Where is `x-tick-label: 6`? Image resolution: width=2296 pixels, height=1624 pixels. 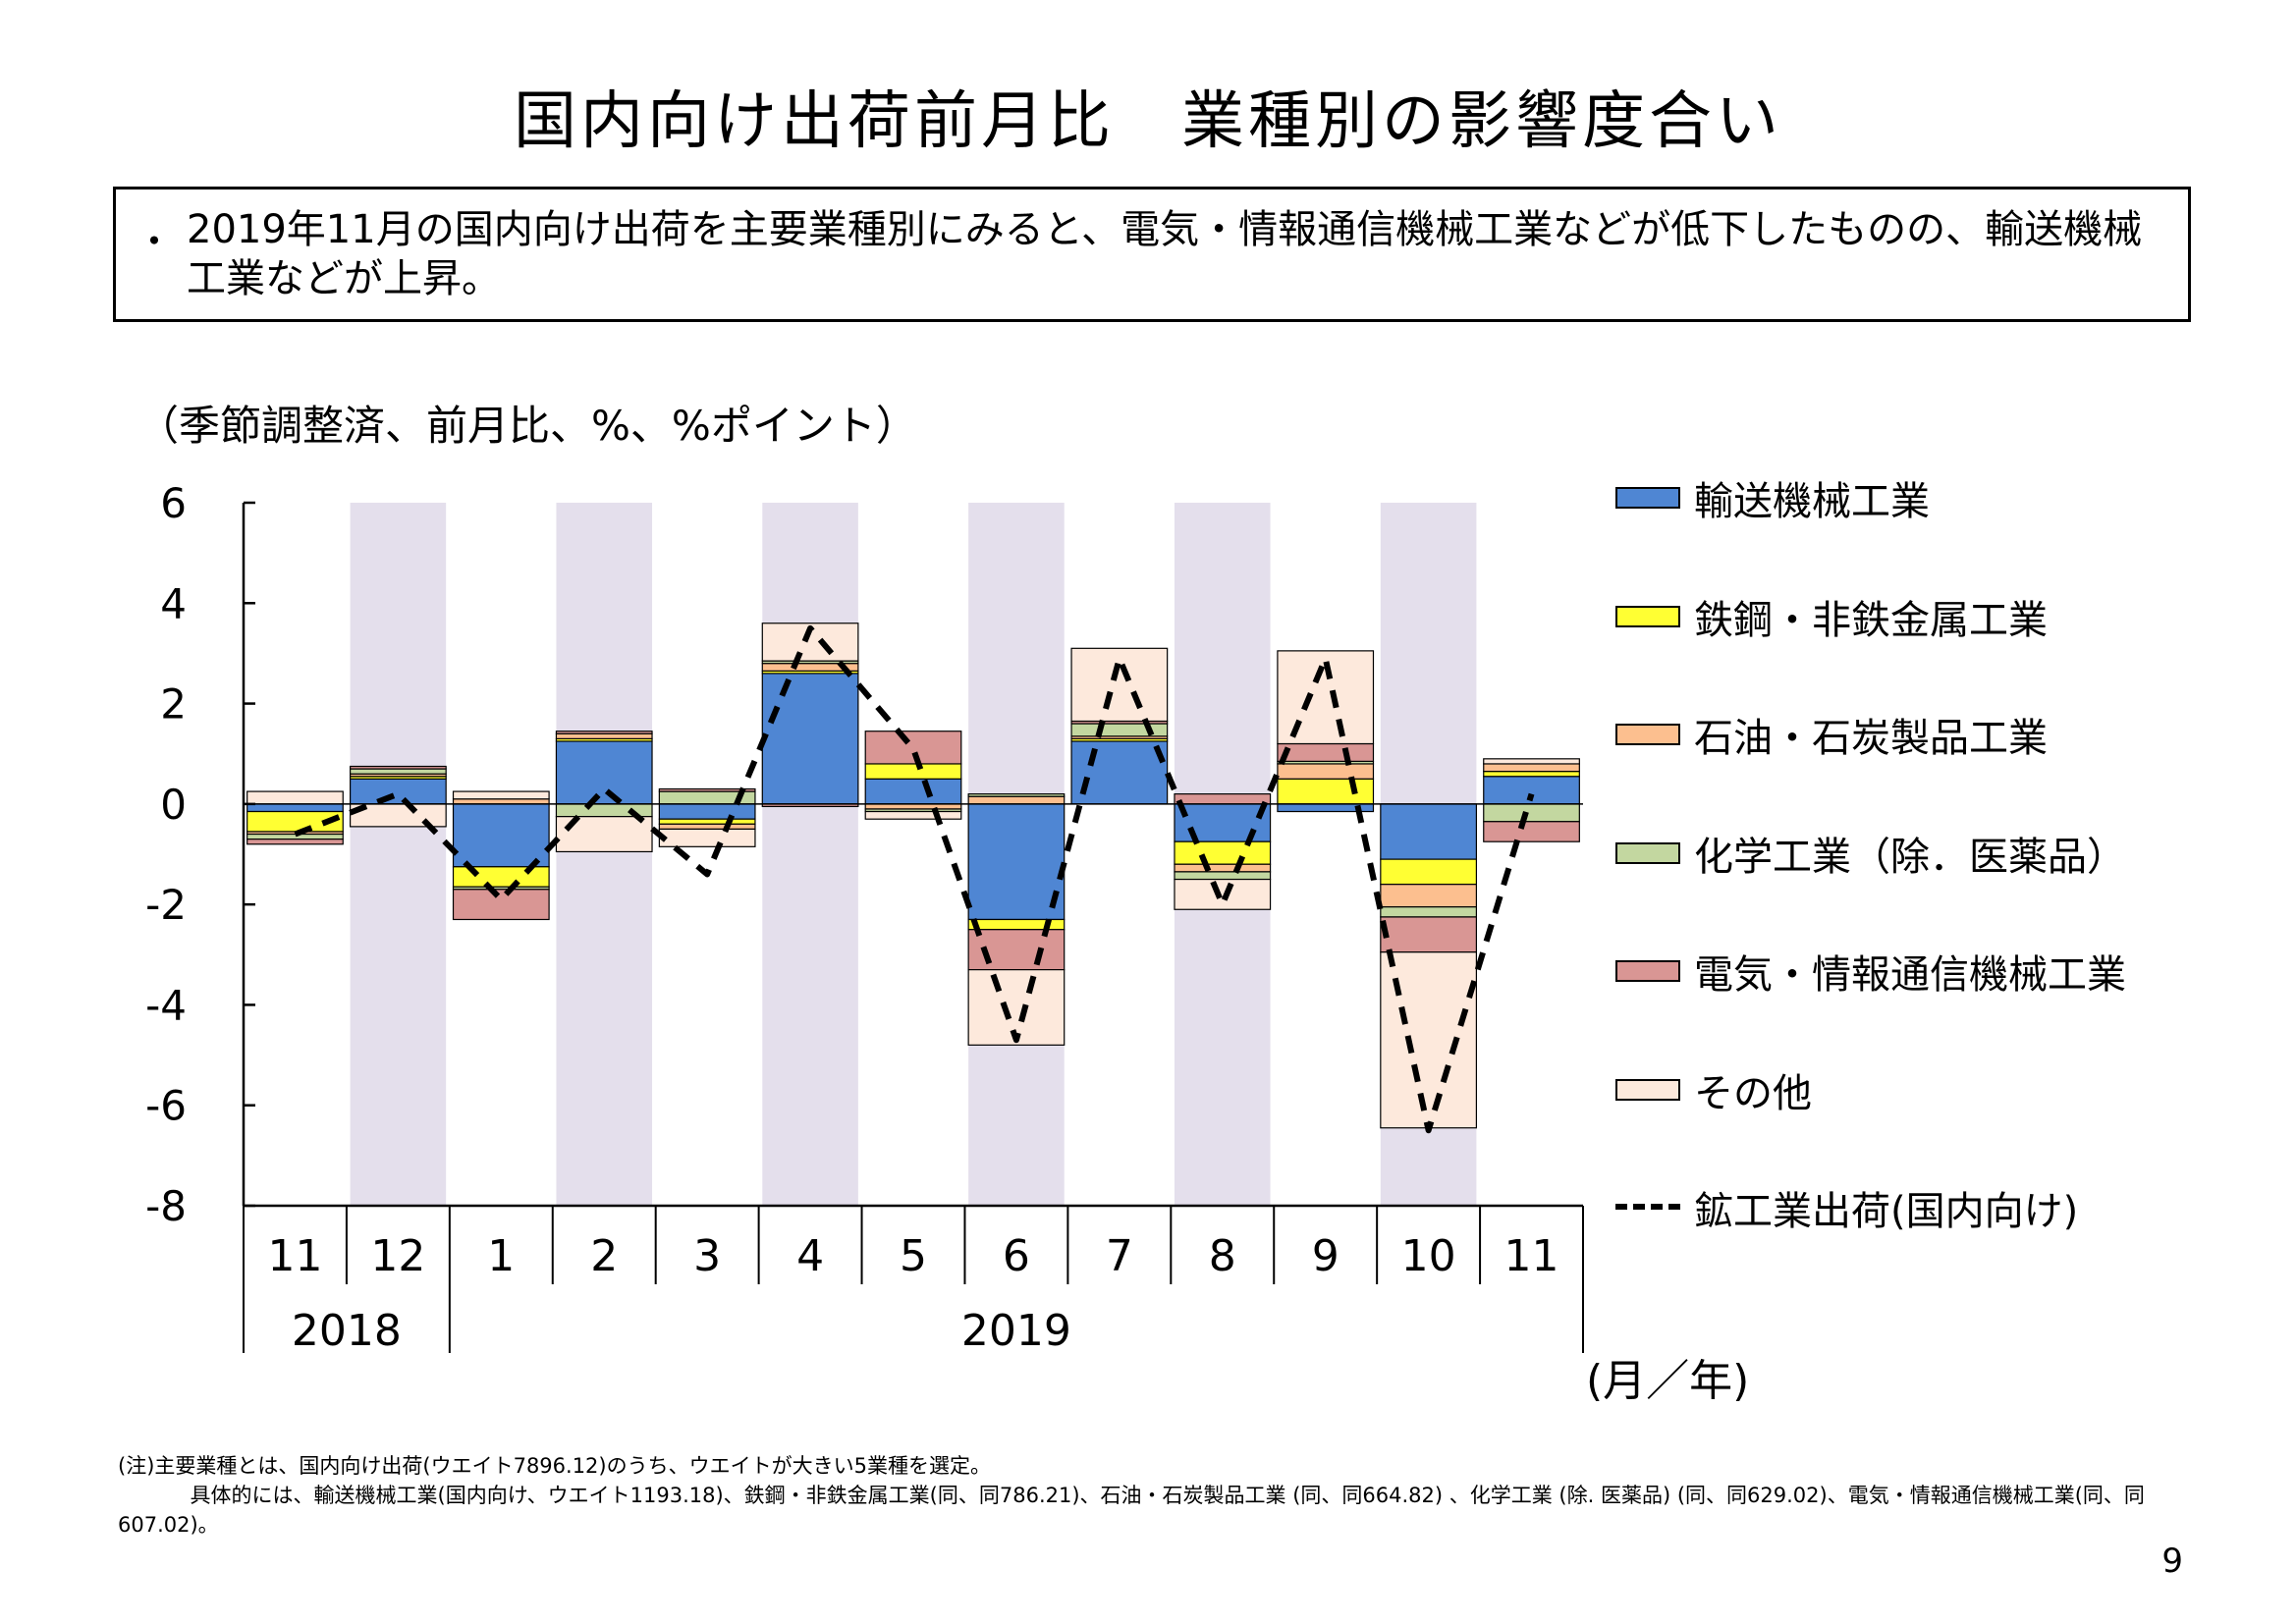
x-tick-label: 6 is located at coordinates (1016, 1256).